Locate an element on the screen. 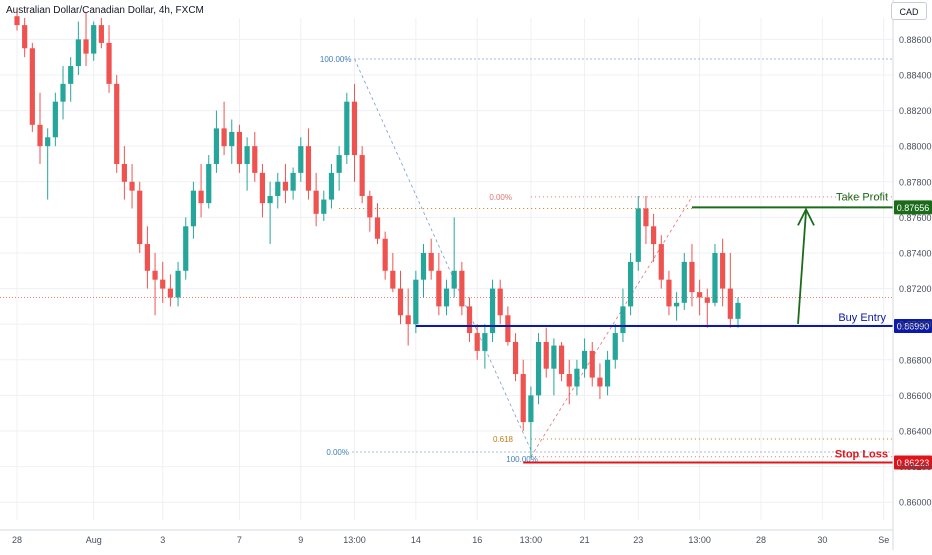 This screenshot has width=932, height=555. take-profit-price-tag-bg is located at coordinates (913, 207).